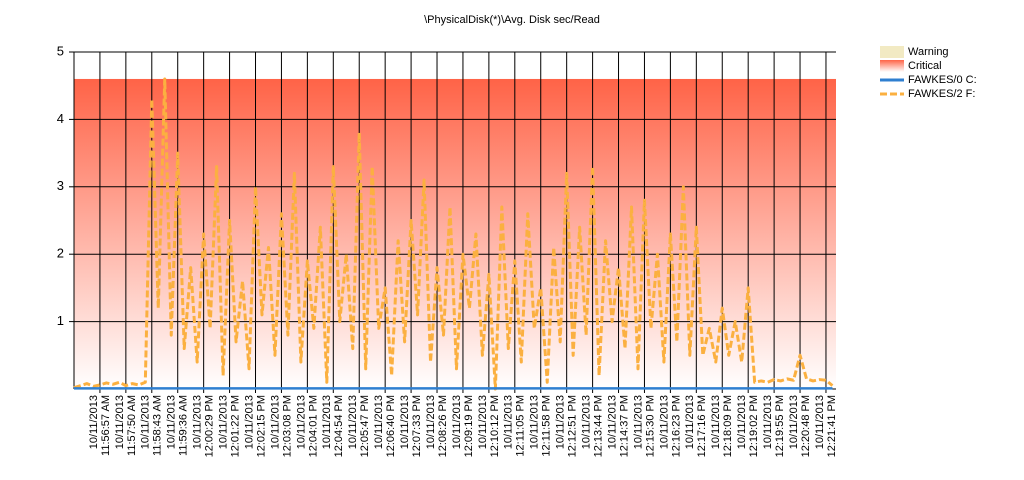  Describe the element at coordinates (60, 50) in the screenshot. I see `y-tick-label: 5` at that location.